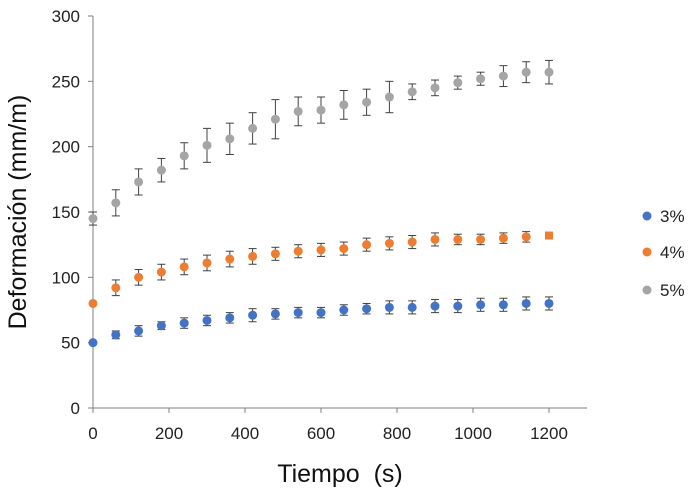 This screenshot has width=691, height=496. Describe the element at coordinates (672, 216) in the screenshot. I see `legend-label: 3%` at that location.